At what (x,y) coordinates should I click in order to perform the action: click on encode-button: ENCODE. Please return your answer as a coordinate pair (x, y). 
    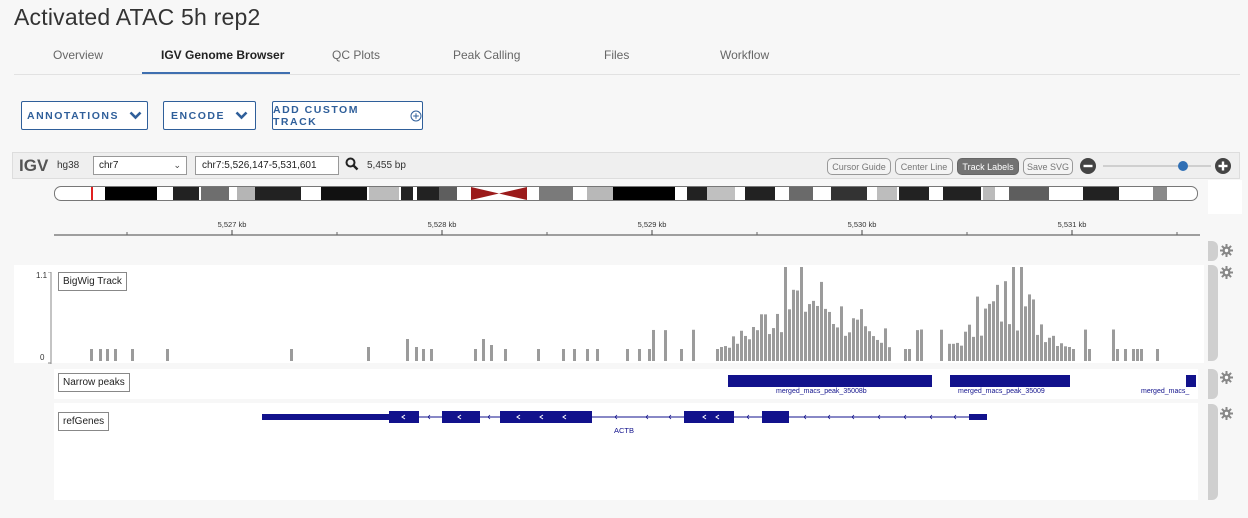
    Looking at the image, I should click on (209, 115).